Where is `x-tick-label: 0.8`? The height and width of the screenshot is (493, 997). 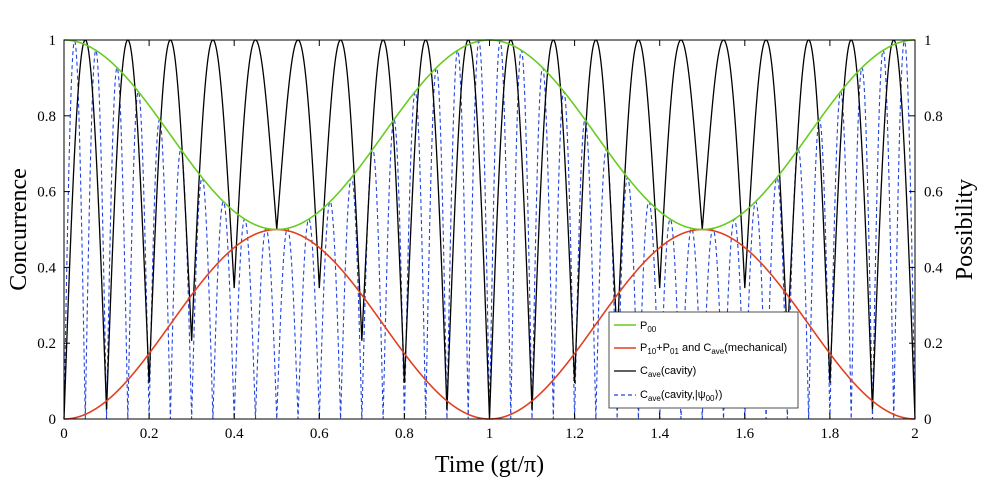 x-tick-label: 0.8 is located at coordinates (404, 434).